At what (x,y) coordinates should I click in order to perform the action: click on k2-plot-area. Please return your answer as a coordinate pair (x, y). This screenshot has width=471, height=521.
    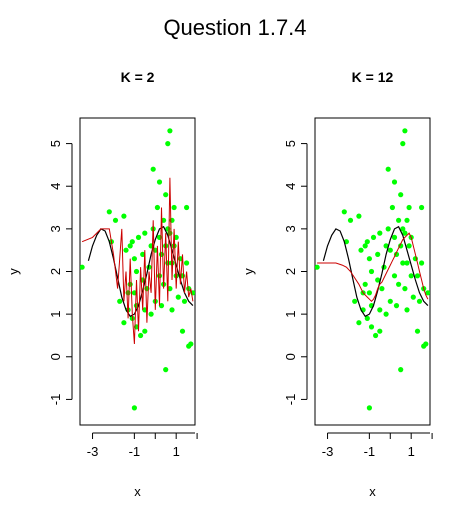
    Looking at the image, I should click on (138, 269).